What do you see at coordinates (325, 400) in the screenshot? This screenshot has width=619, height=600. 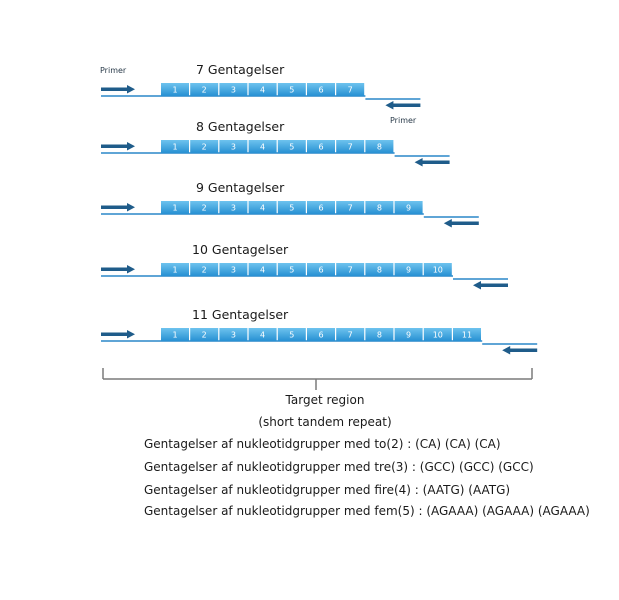 I see `target-region-label: Target region` at bounding box center [325, 400].